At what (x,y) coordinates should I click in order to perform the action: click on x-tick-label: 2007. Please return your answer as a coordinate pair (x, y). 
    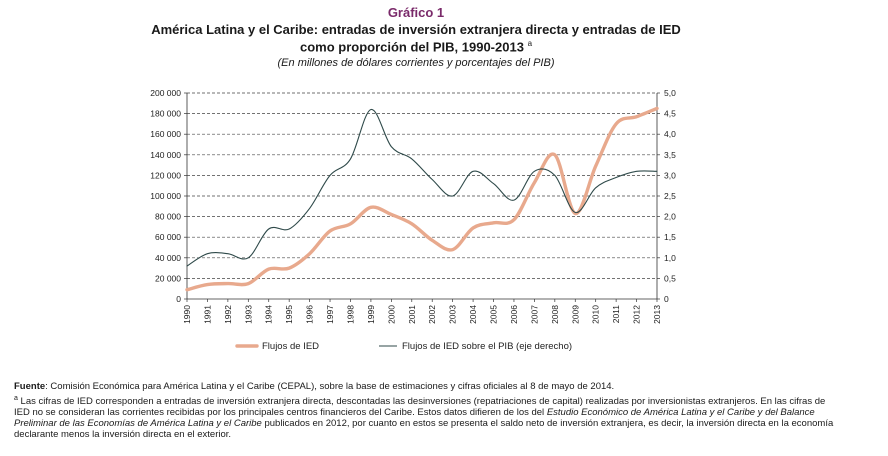
    Looking at the image, I should click on (534, 314).